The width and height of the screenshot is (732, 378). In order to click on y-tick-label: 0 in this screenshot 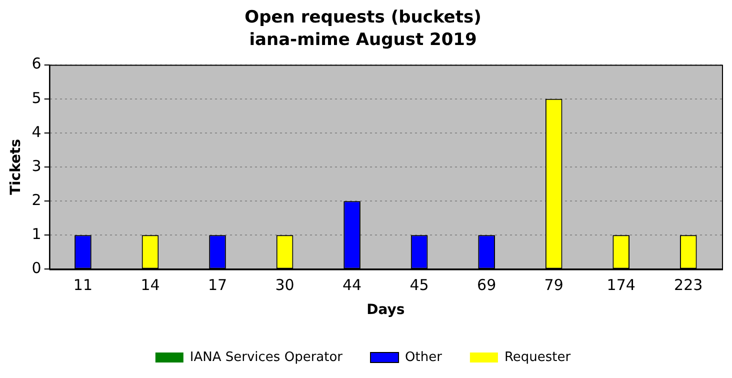, I will do `click(37, 268)`.